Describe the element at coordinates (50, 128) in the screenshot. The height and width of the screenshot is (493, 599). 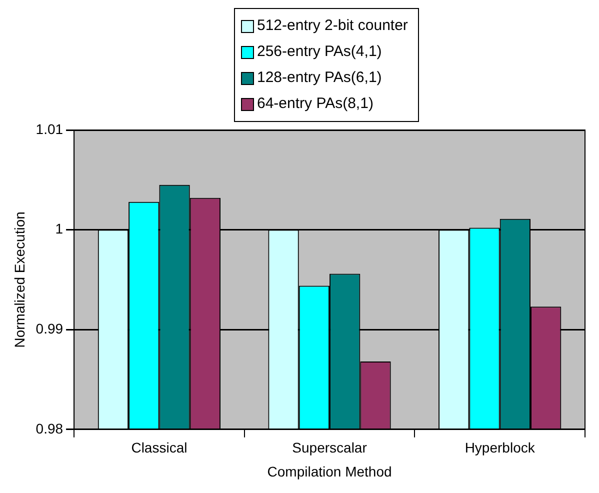
I see `y-tick-label: 1.01` at that location.